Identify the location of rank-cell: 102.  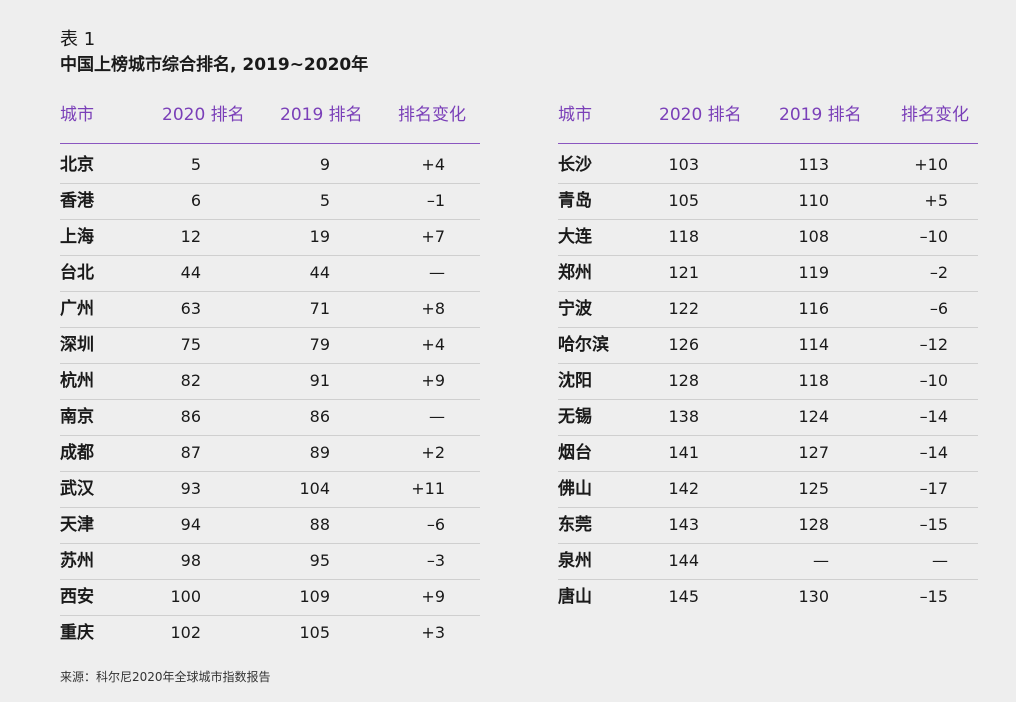
(185, 632).